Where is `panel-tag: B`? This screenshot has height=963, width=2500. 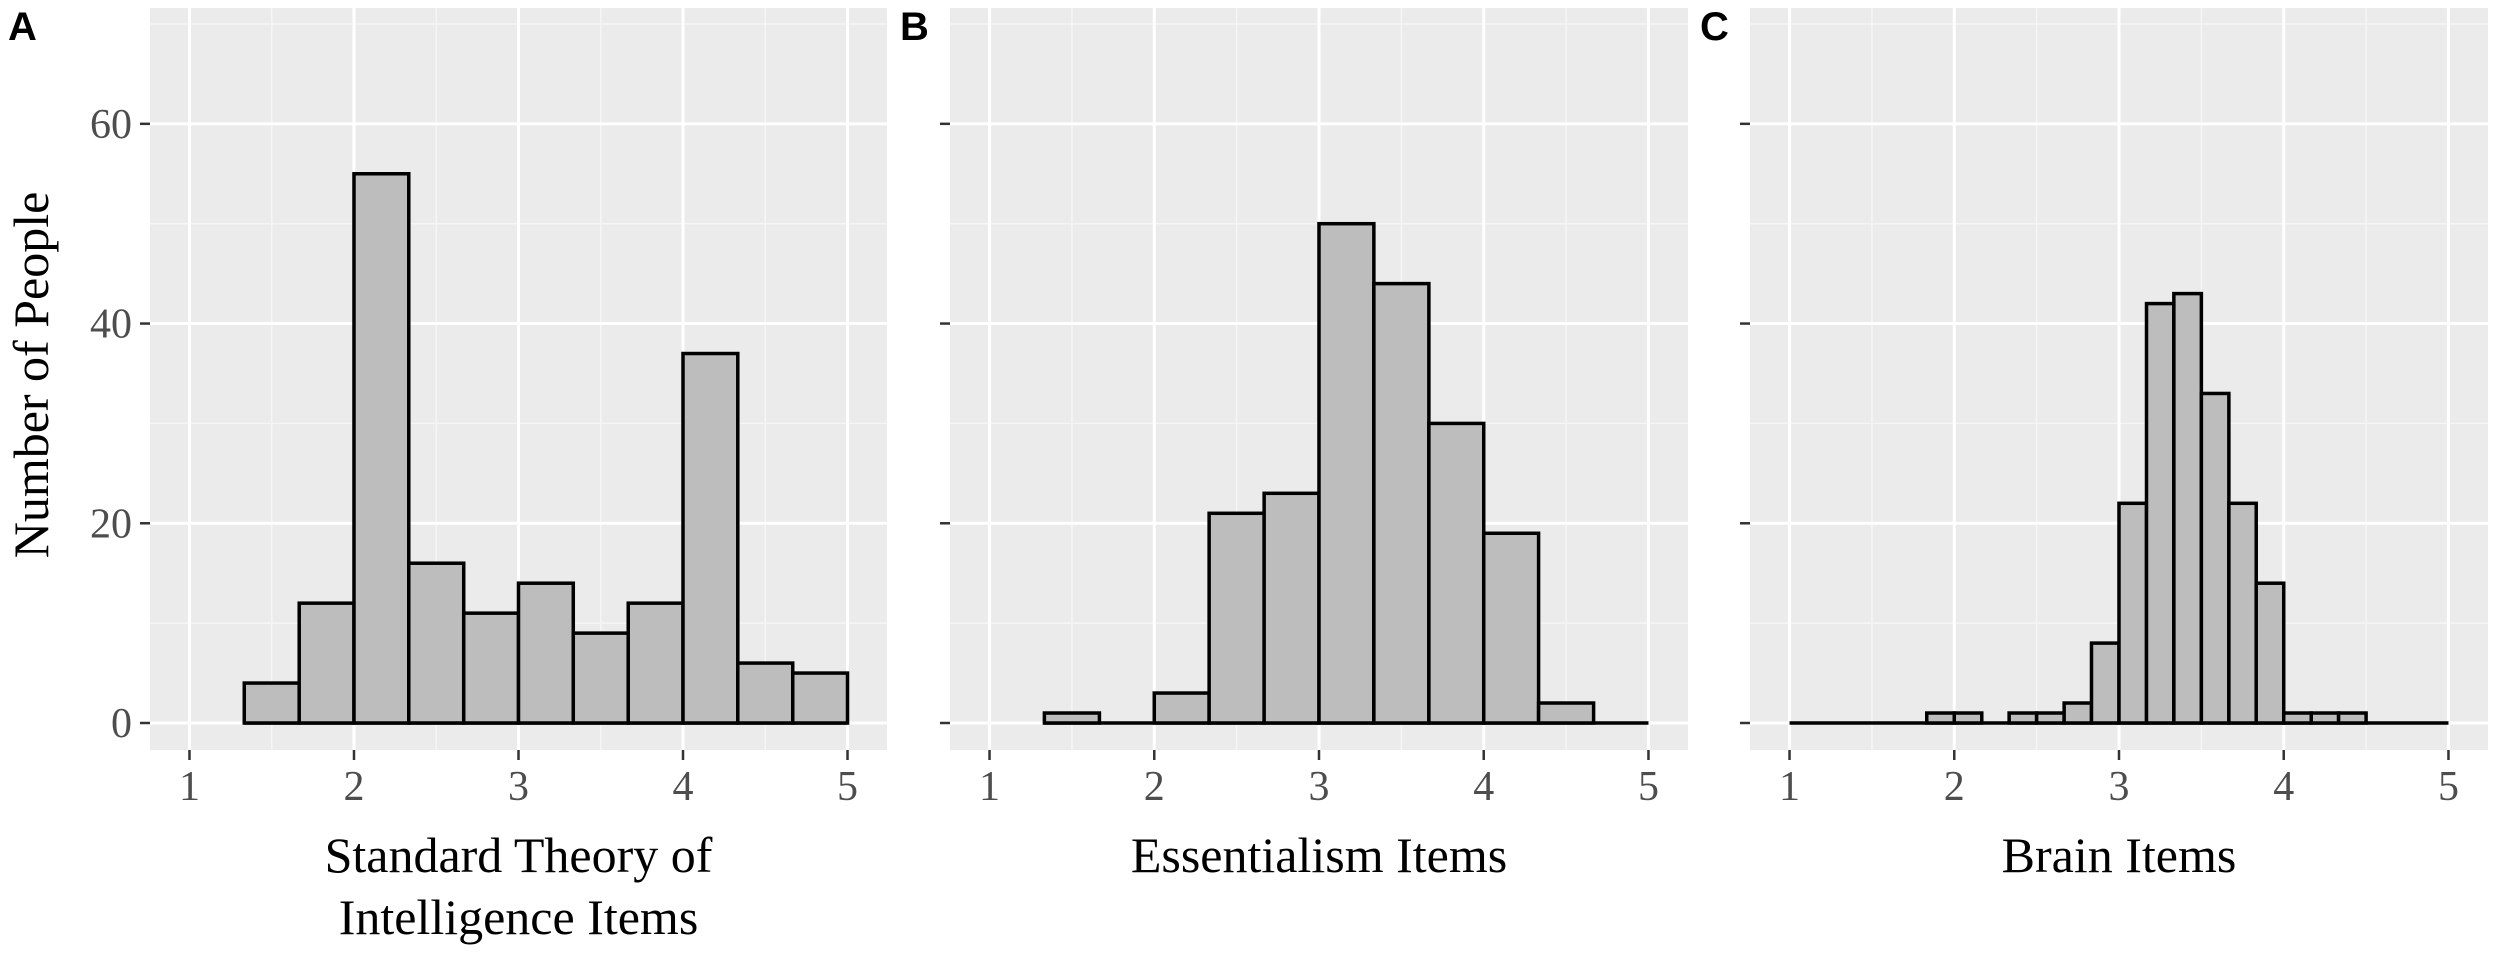 panel-tag: B is located at coordinates (914, 27).